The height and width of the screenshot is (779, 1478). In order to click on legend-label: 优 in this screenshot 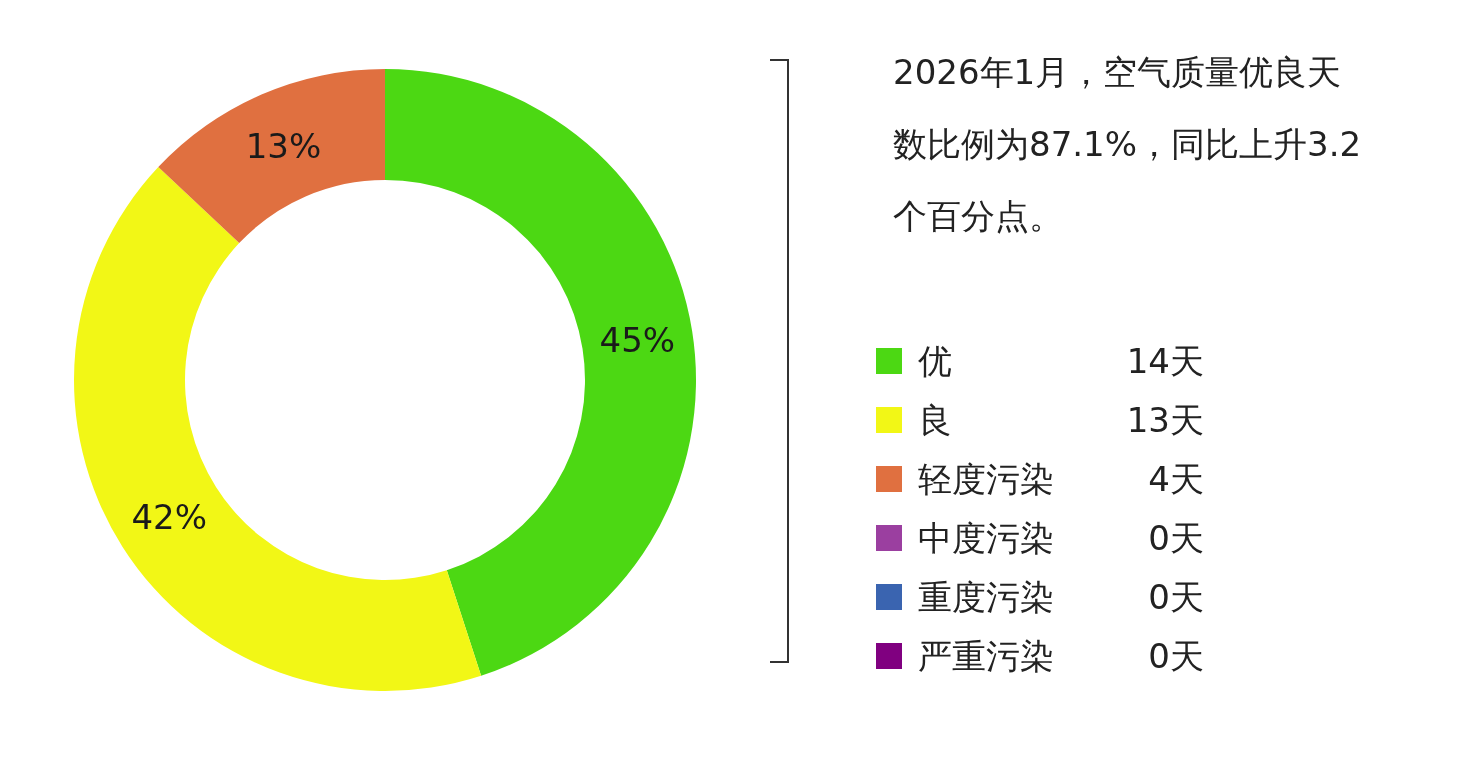, I will do `click(935, 361)`.